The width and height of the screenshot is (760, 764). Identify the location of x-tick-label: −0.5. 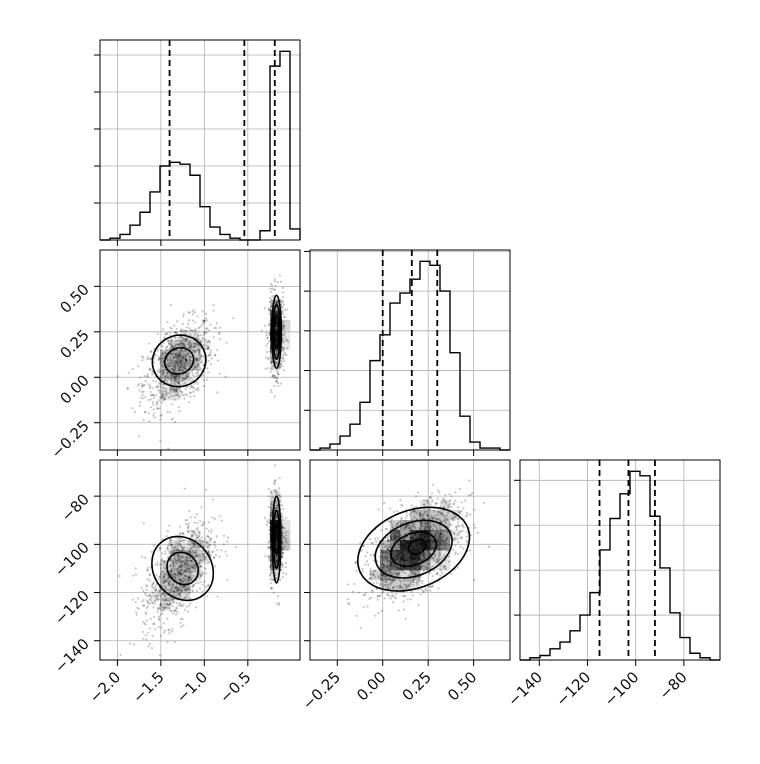
(235, 687).